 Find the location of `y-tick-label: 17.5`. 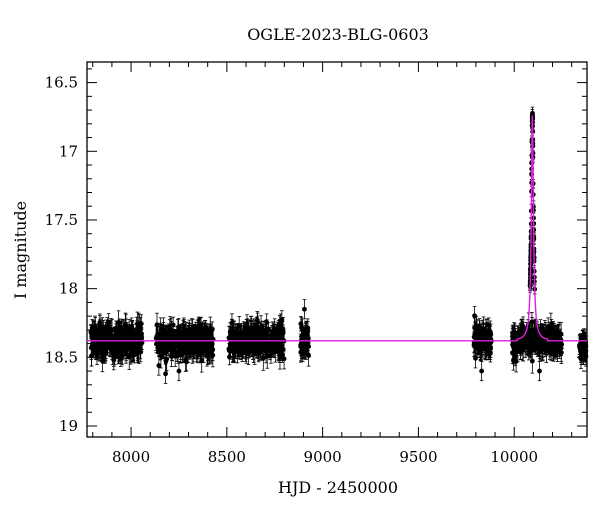

y-tick-label: 17.5 is located at coordinates (61, 220).